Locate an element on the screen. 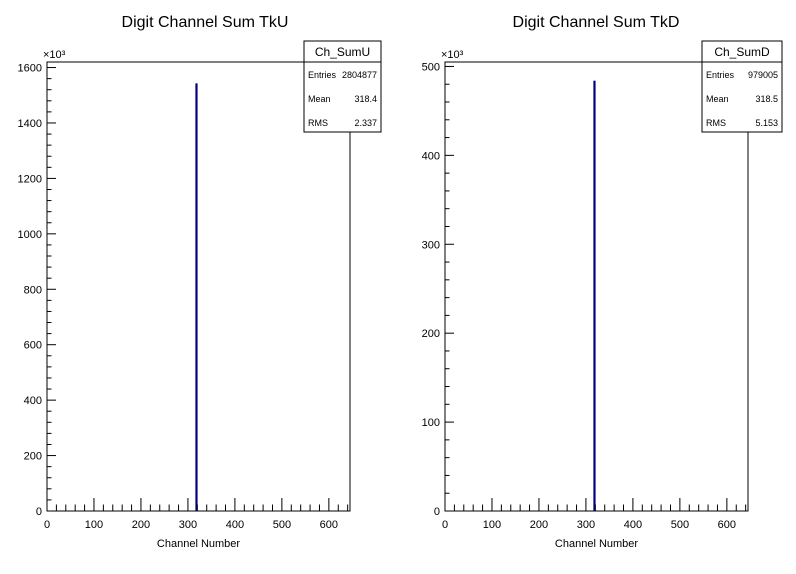  y-tick-label: 1000 is located at coordinates (30, 235).